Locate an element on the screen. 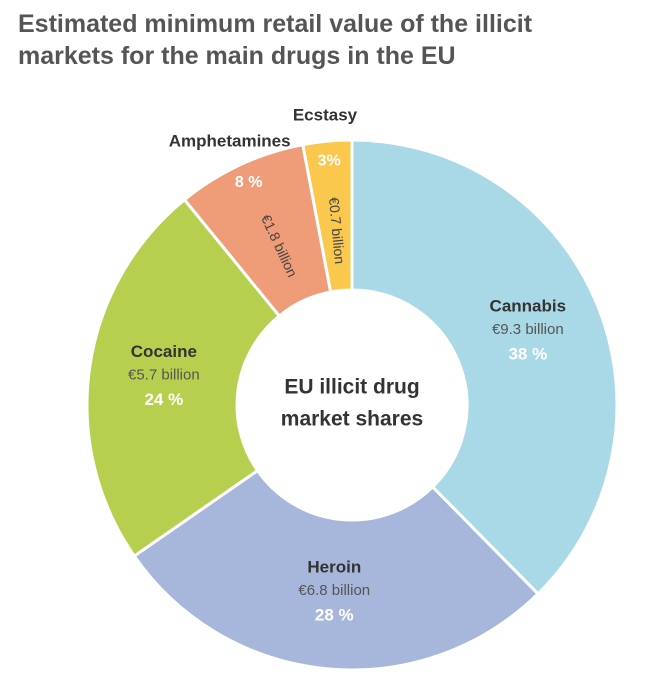  center-label: market shares is located at coordinates (352, 419).